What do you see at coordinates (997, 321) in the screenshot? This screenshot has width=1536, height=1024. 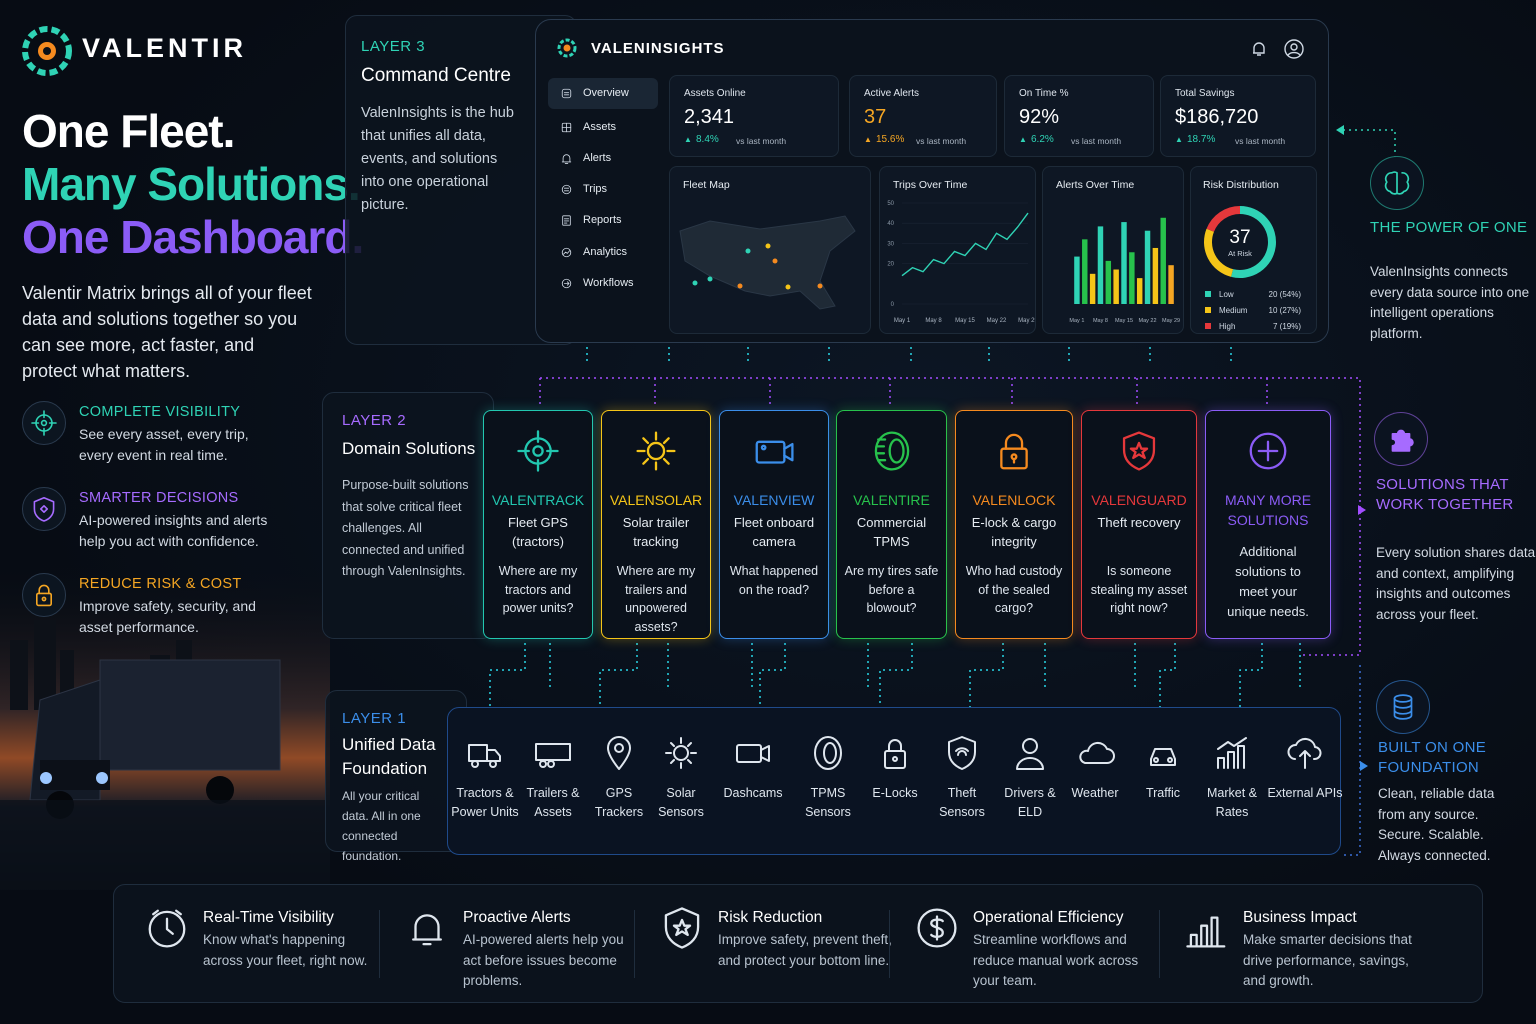 I see `x-tick-label: May 22` at bounding box center [997, 321].